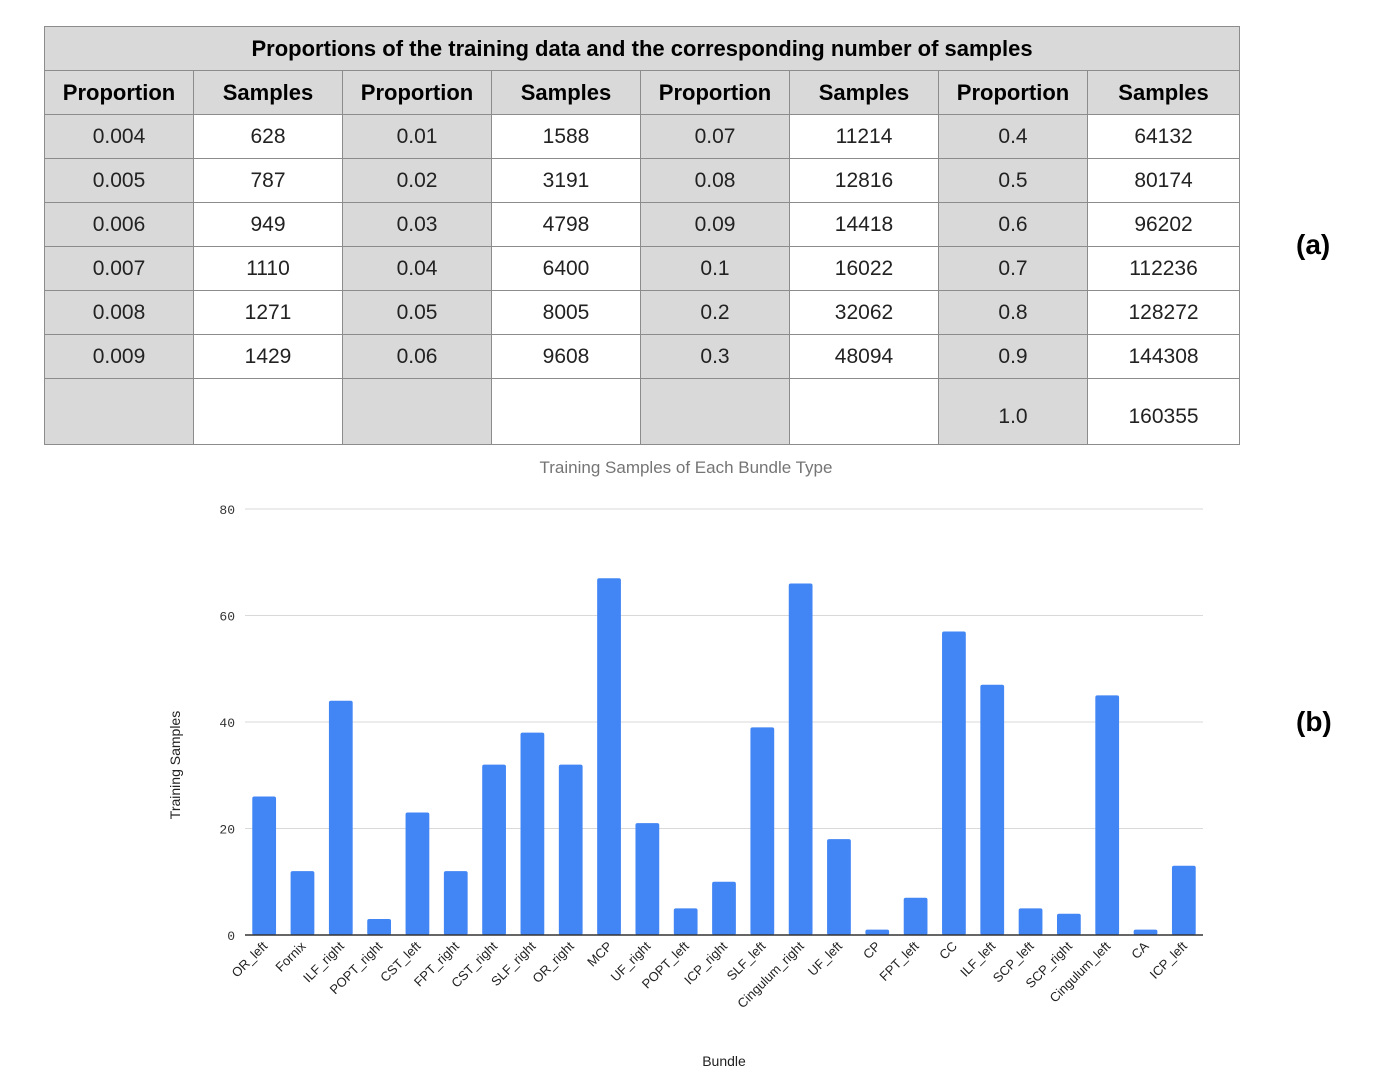  Describe the element at coordinates (175, 765) in the screenshot. I see `y-axis-label: Training Samples` at that location.